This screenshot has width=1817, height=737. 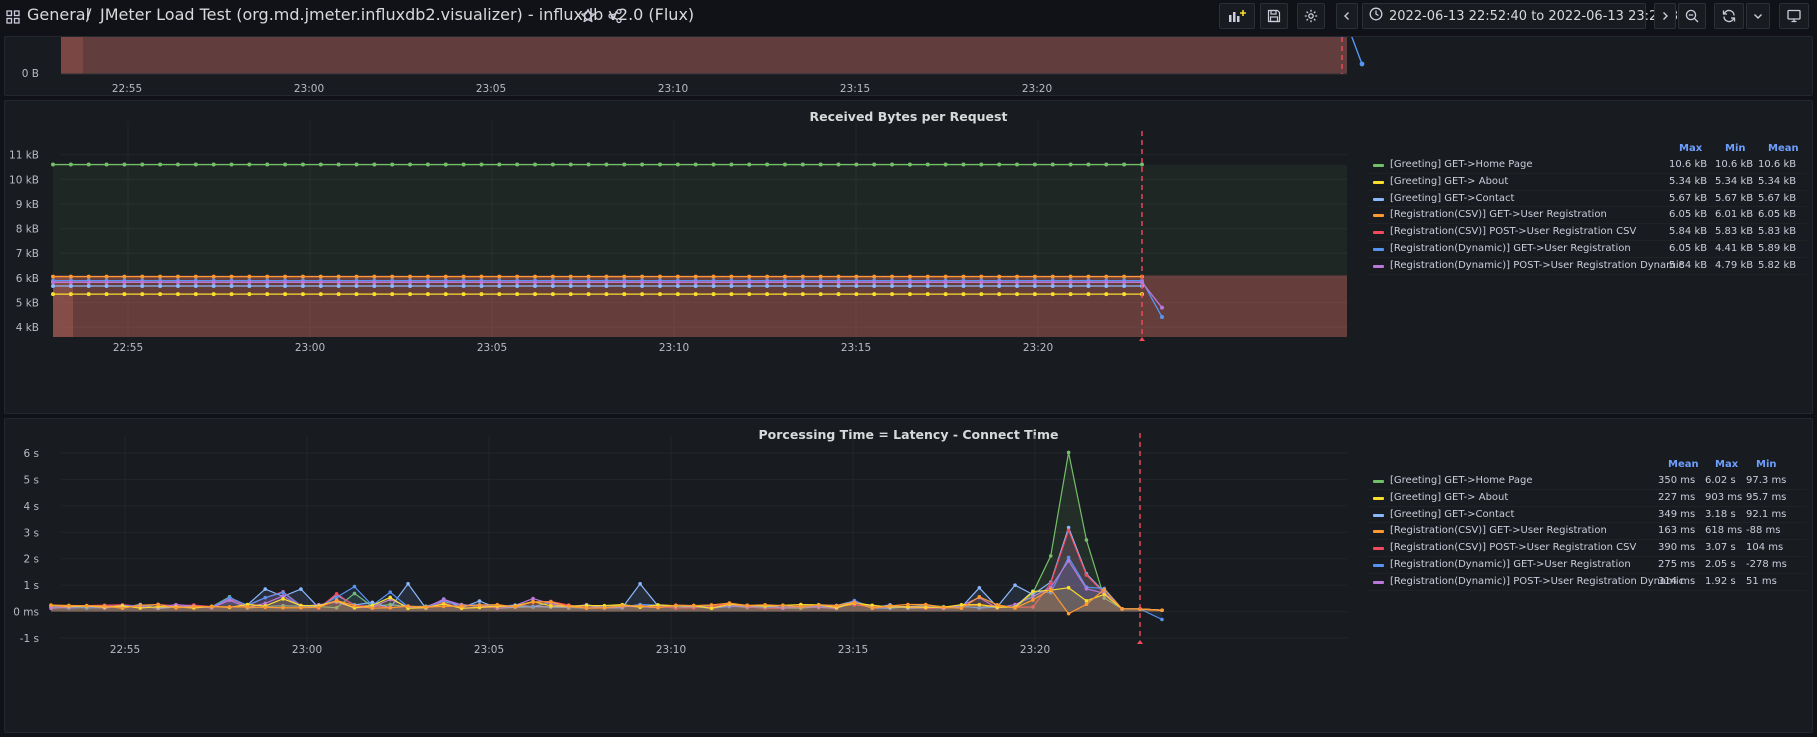 I want to click on share-icon, so click(x=615, y=16).